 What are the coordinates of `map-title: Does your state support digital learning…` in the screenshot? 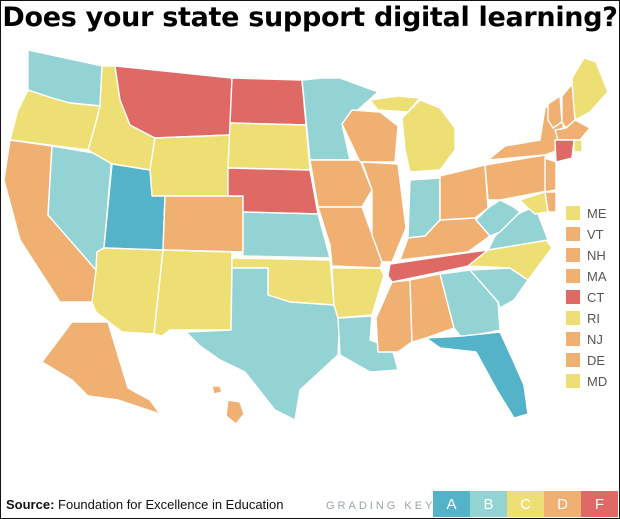 It's located at (310, 17).